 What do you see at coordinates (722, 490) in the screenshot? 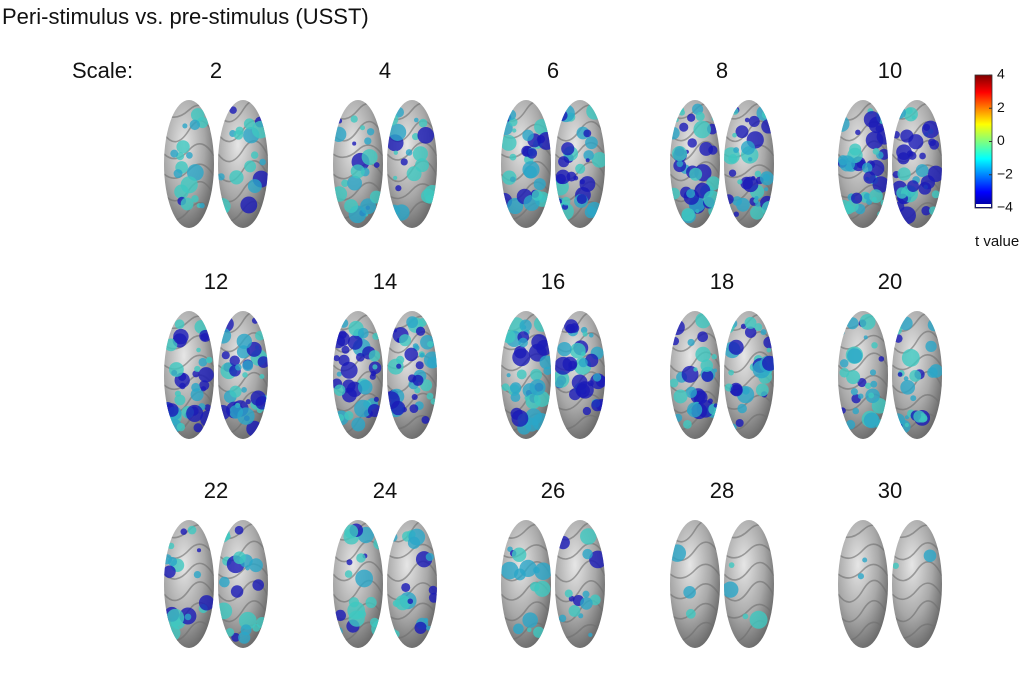
I see `panel-label: 28` at bounding box center [722, 490].